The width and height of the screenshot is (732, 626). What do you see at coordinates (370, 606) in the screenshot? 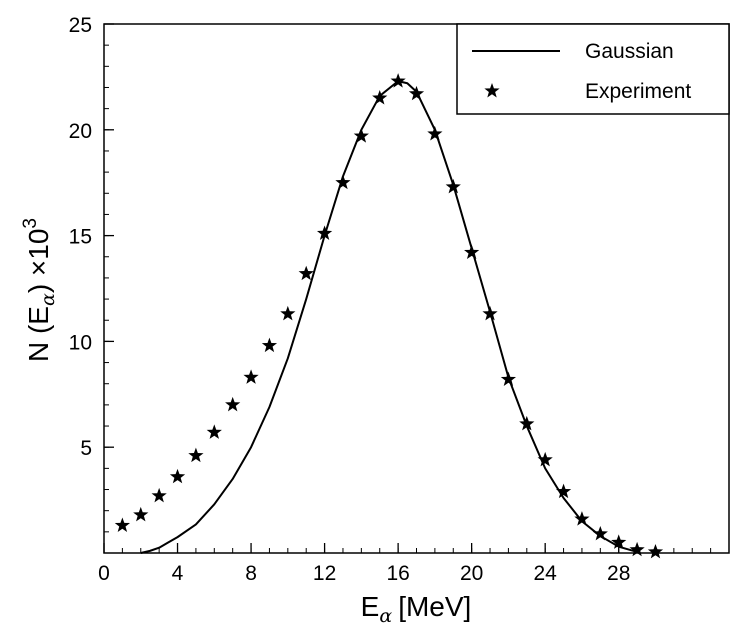
I see `x-axis-label-base: E` at bounding box center [370, 606].